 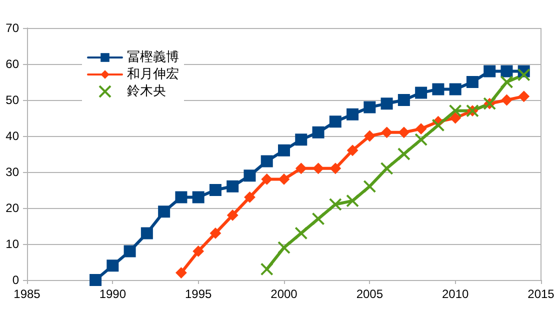 What do you see at coordinates (13, 136) in the screenshot?
I see `y-tick-label: 40` at bounding box center [13, 136].